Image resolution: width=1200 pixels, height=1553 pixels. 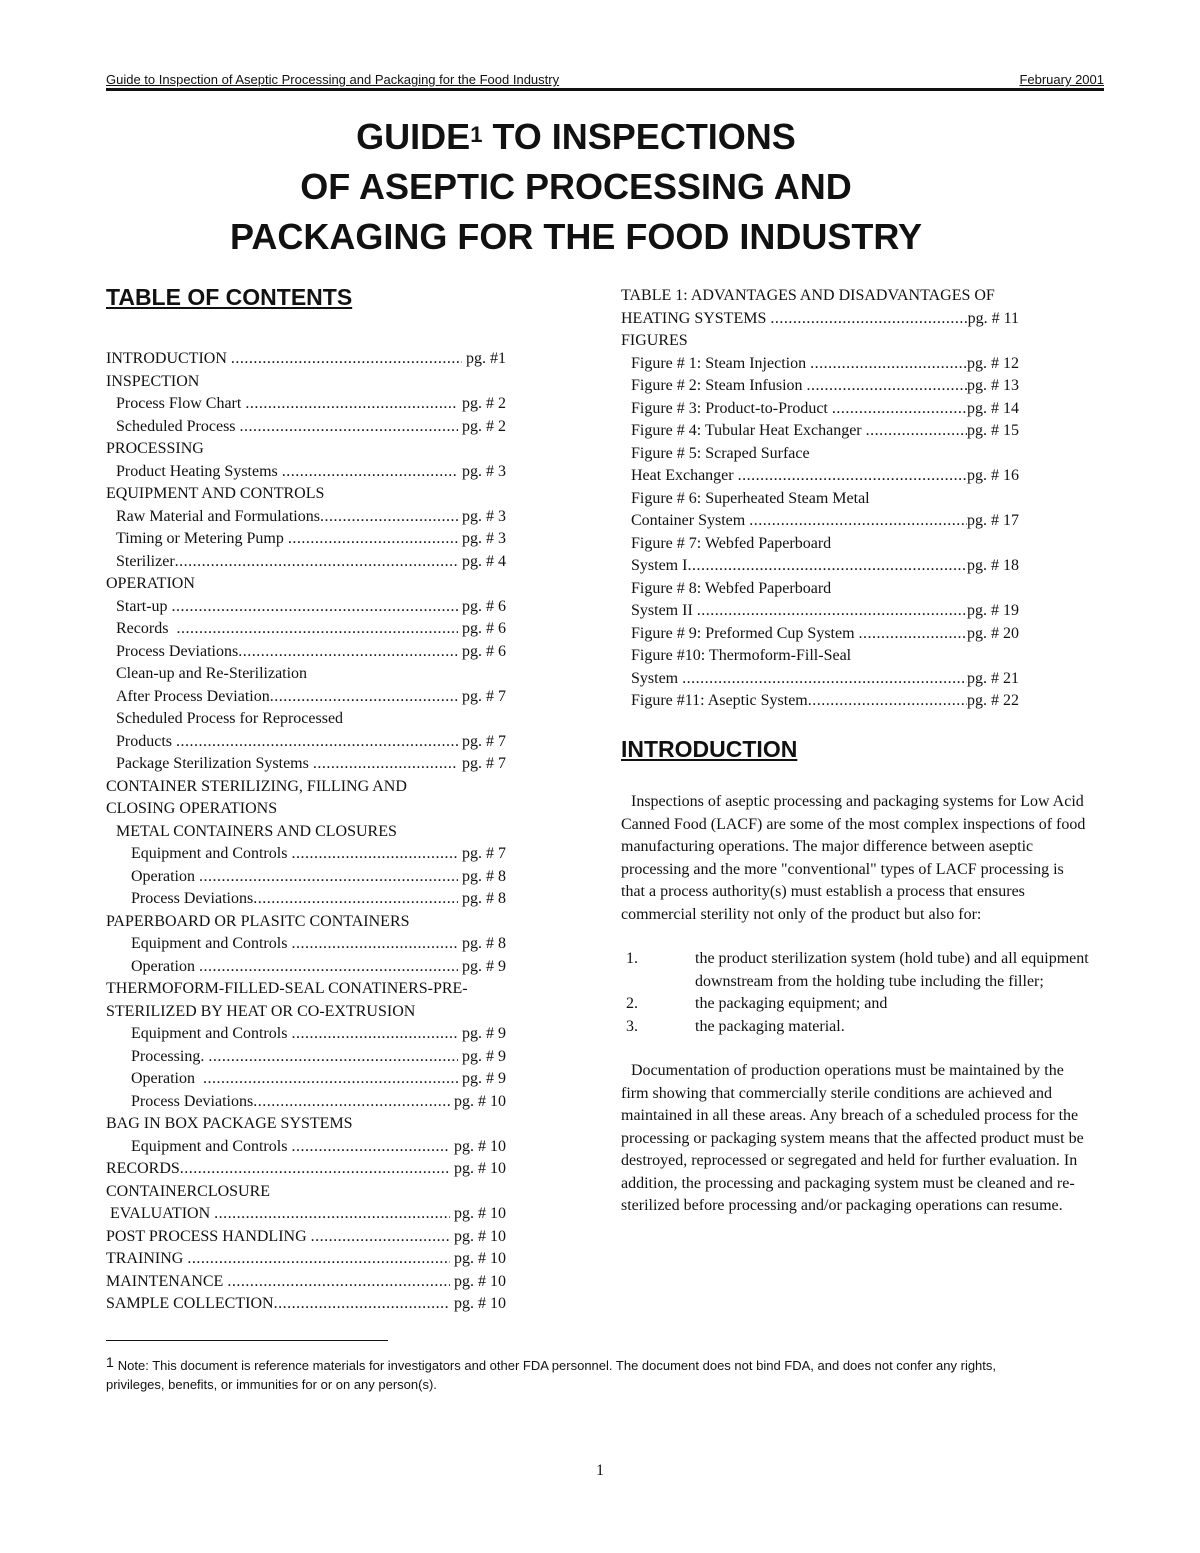 What do you see at coordinates (306, 472) in the screenshot?
I see `toc-entry: Product Heating Systems pg. # 3` at bounding box center [306, 472].